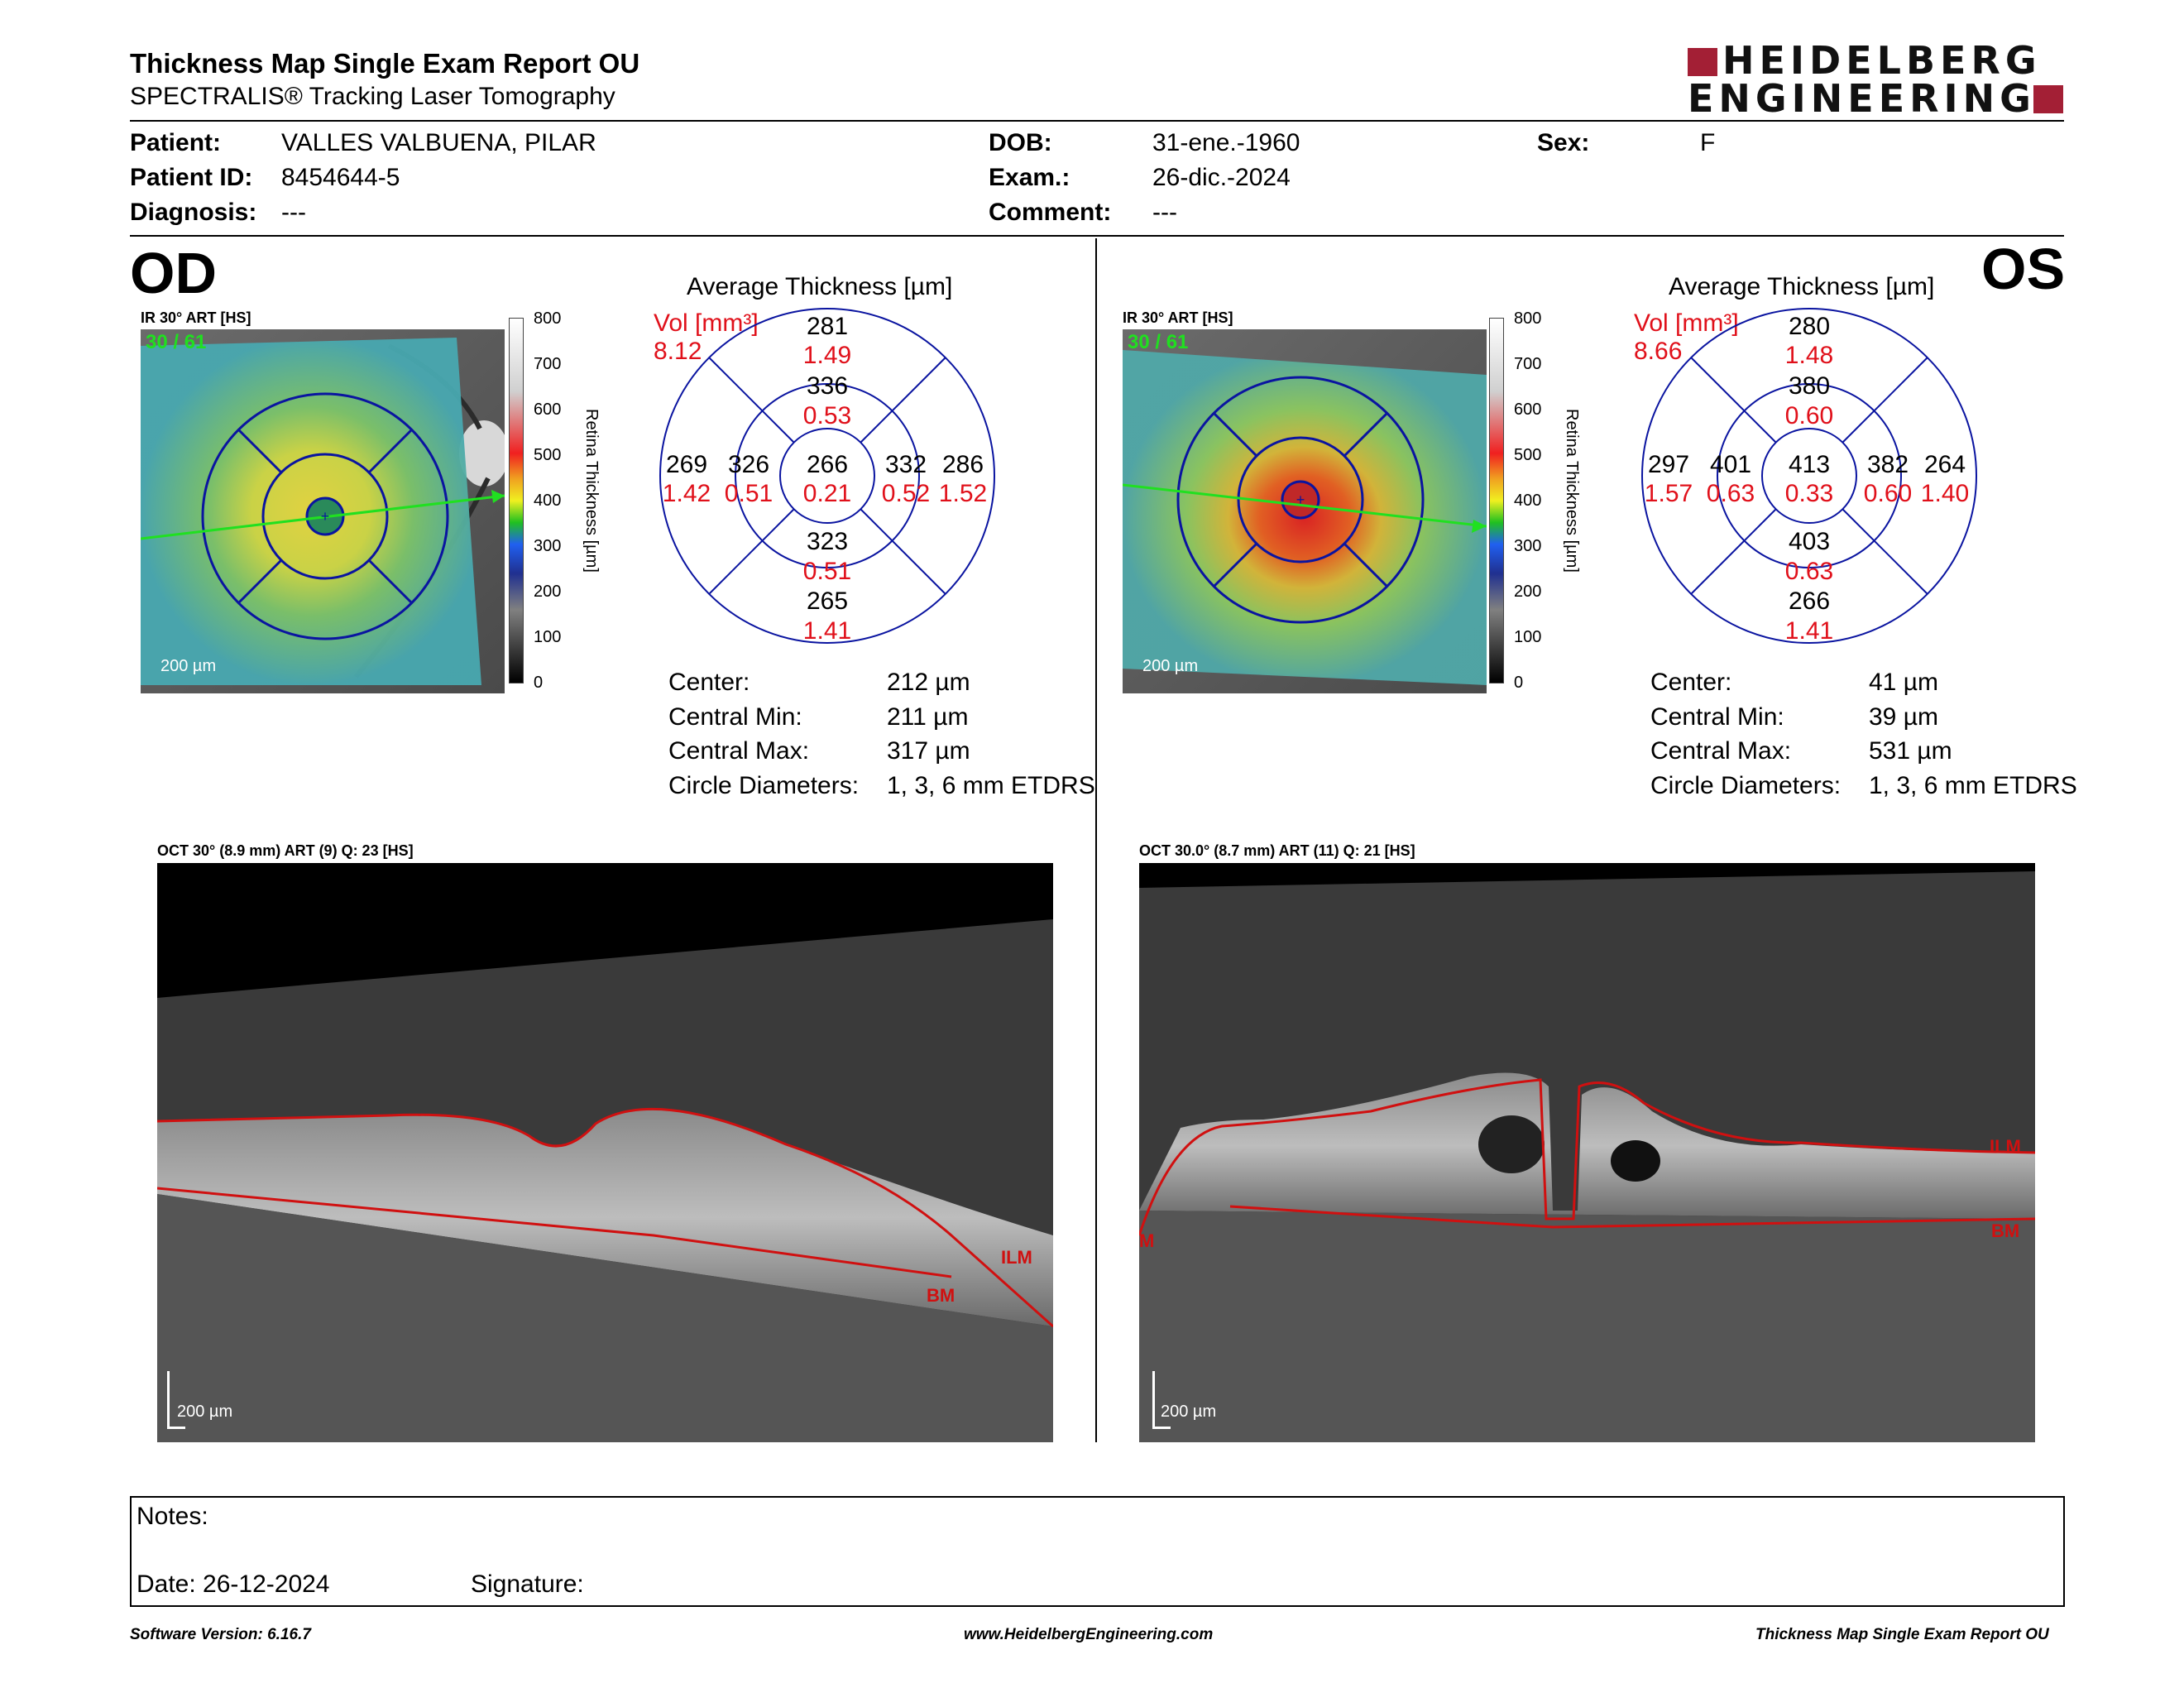 The height and width of the screenshot is (1688, 2184). I want to click on od-stat-value: 1, 3, 6 mm ETDRS, so click(991, 785).